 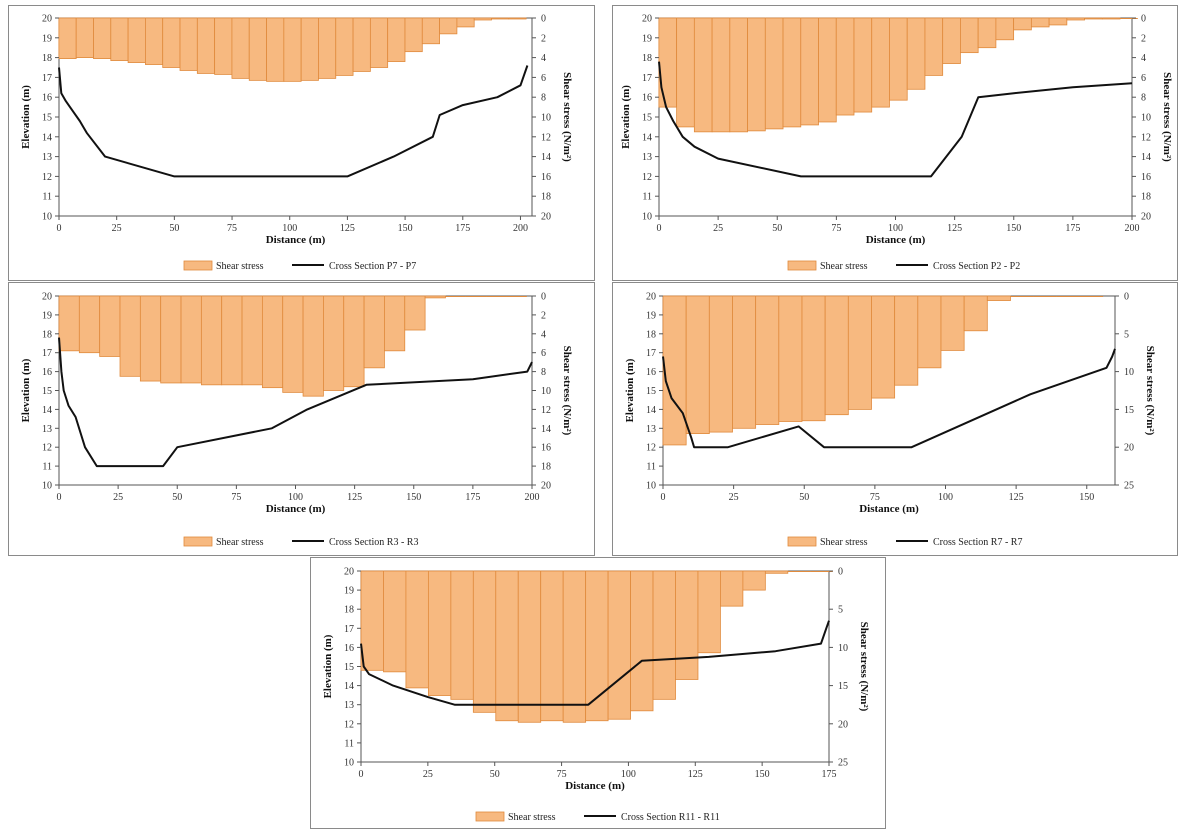 I want to click on cross-section-line, so click(x=889, y=398).